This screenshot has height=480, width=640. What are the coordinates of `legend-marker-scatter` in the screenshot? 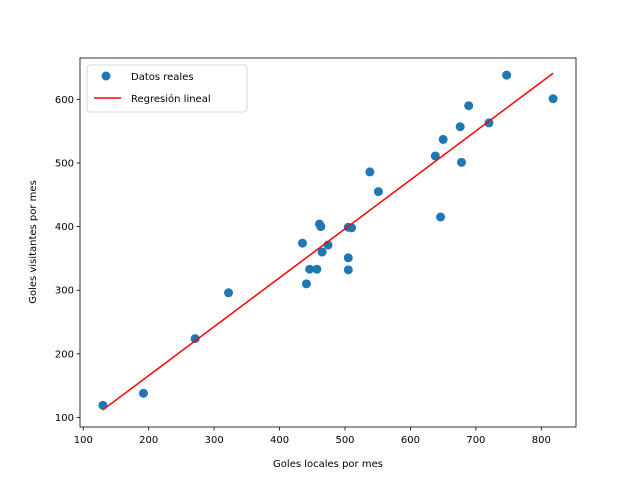 It's located at (106, 76).